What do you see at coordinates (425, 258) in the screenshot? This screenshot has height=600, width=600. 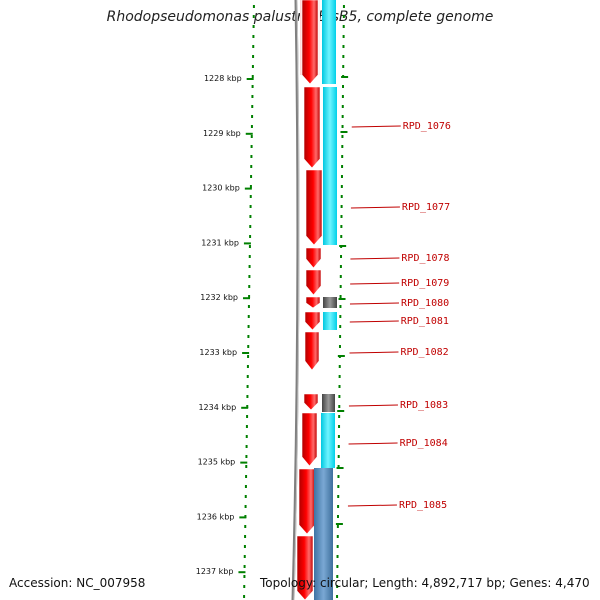 I see `gene-label: RPD_1078` at bounding box center [425, 258].